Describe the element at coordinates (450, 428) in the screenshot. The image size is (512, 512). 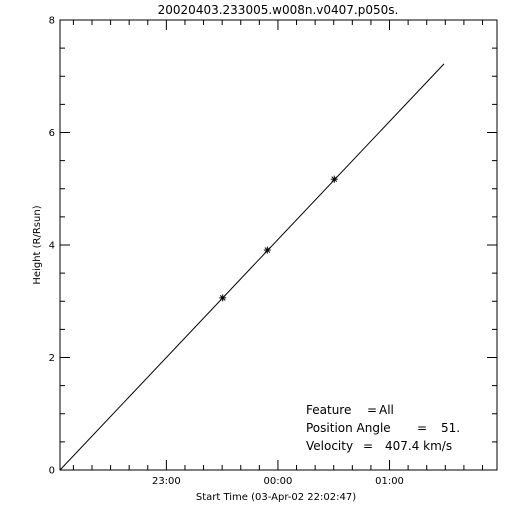
I see `annotation-value: 51.` at that location.